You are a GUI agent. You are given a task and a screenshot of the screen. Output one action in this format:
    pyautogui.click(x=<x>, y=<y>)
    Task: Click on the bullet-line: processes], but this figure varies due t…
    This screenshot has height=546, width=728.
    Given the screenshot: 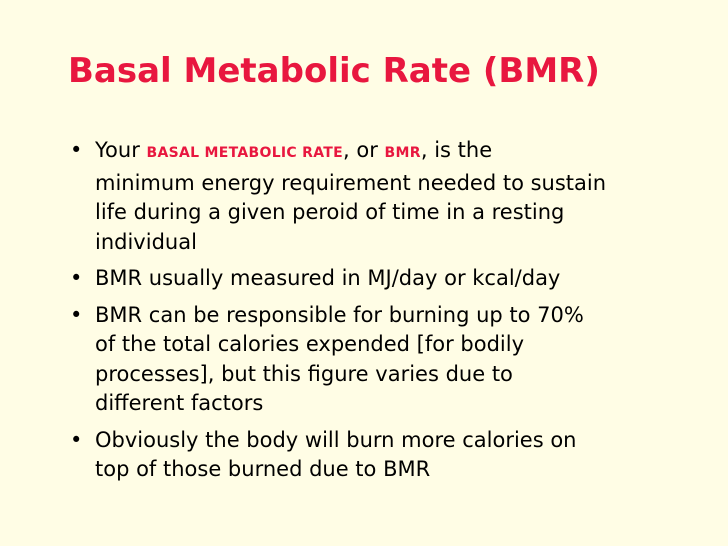 What is the action you would take?
    pyautogui.click(x=304, y=373)
    